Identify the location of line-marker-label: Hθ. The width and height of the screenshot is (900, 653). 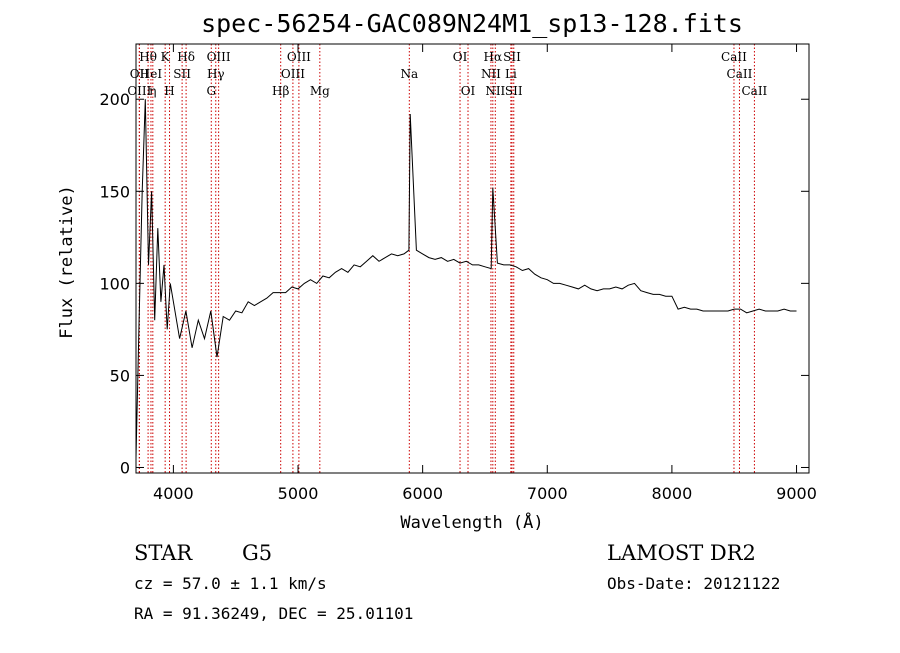
(148, 57).